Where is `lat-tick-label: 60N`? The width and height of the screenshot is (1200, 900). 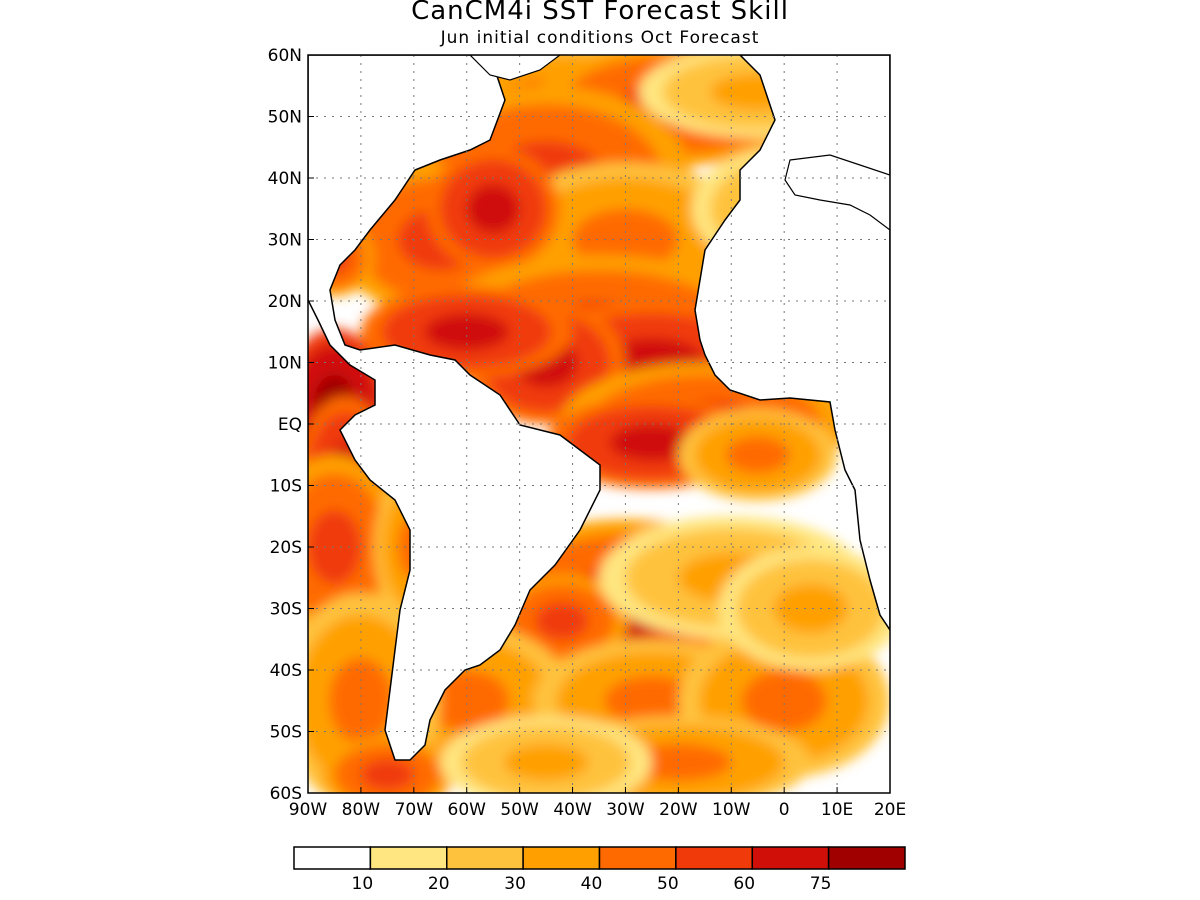
lat-tick-label: 60N is located at coordinates (285, 56).